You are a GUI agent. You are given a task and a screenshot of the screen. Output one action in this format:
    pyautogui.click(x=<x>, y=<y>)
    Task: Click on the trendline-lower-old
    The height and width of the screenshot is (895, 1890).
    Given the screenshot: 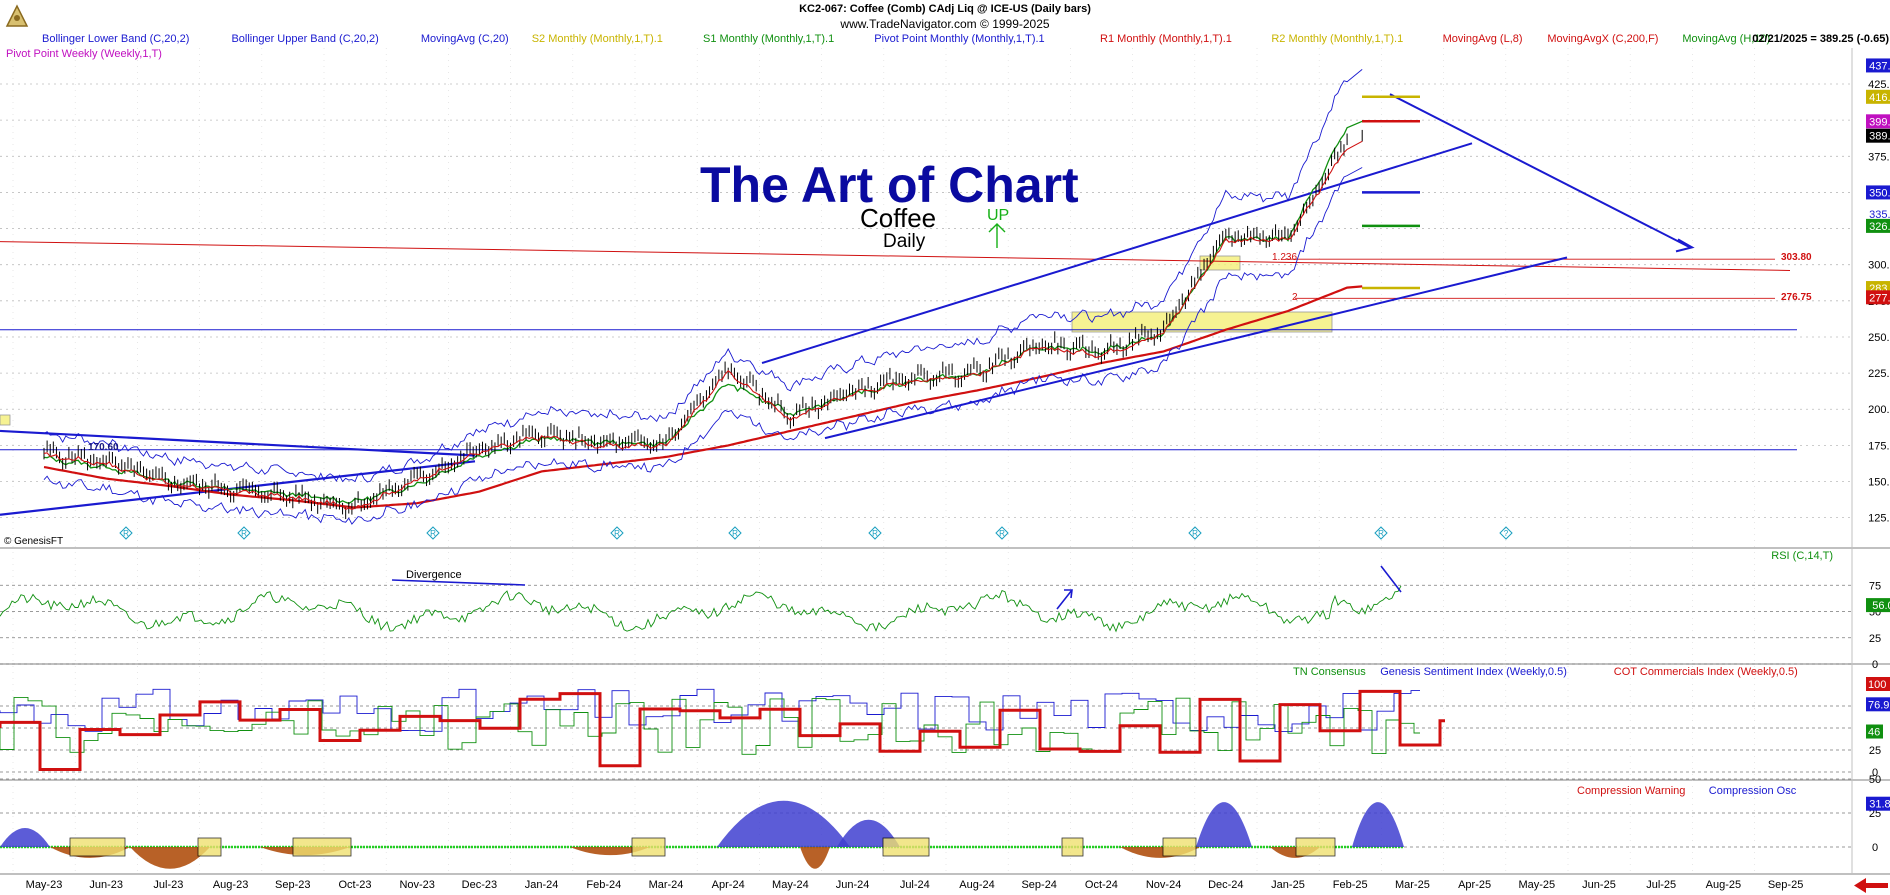 What is the action you would take?
    pyautogui.click(x=238, y=488)
    